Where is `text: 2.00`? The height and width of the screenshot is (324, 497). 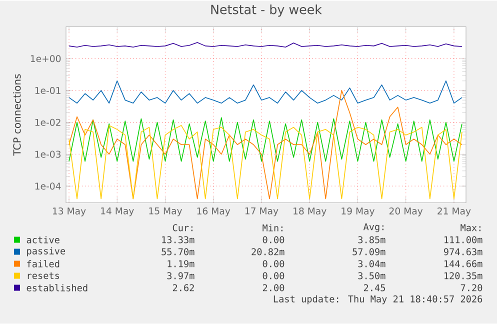
text: 2.00 is located at coordinates (273, 288).